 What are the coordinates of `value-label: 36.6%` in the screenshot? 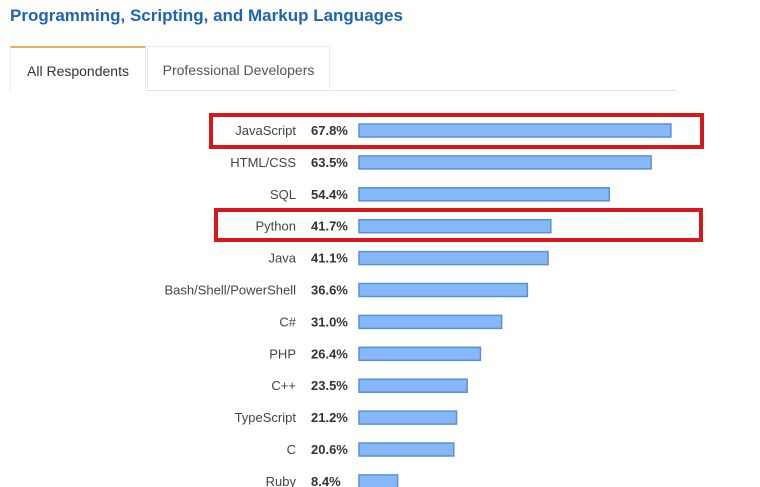 It's located at (329, 290).